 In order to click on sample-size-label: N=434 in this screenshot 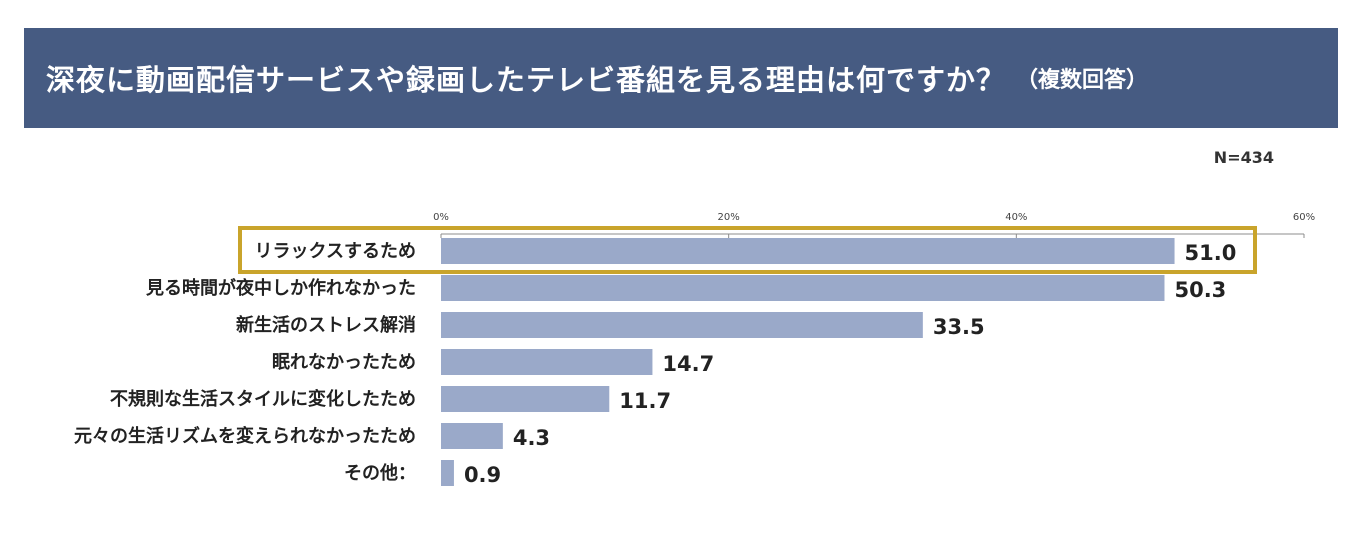, I will do `click(1243, 157)`.